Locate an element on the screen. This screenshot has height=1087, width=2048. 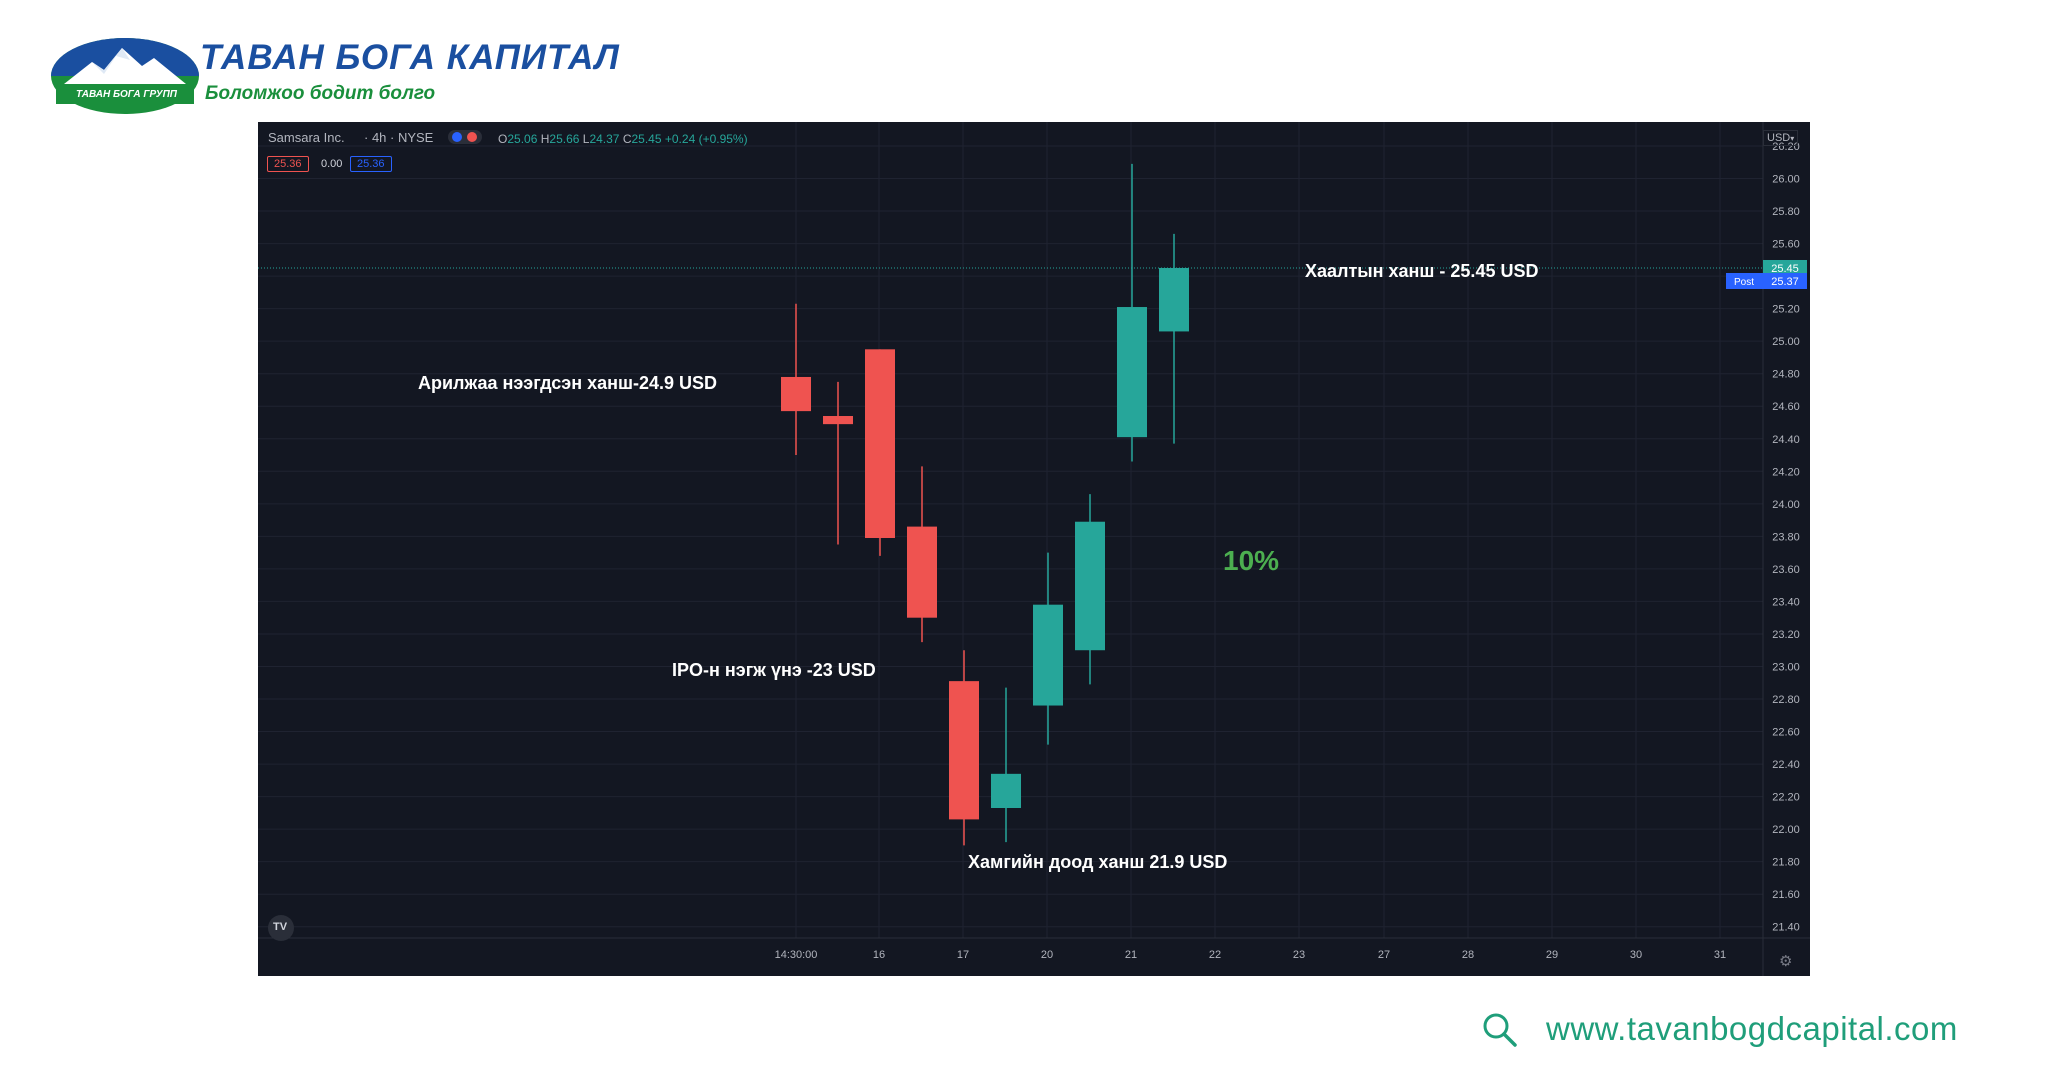
post-market-tag-label: Post is located at coordinates (1744, 282).